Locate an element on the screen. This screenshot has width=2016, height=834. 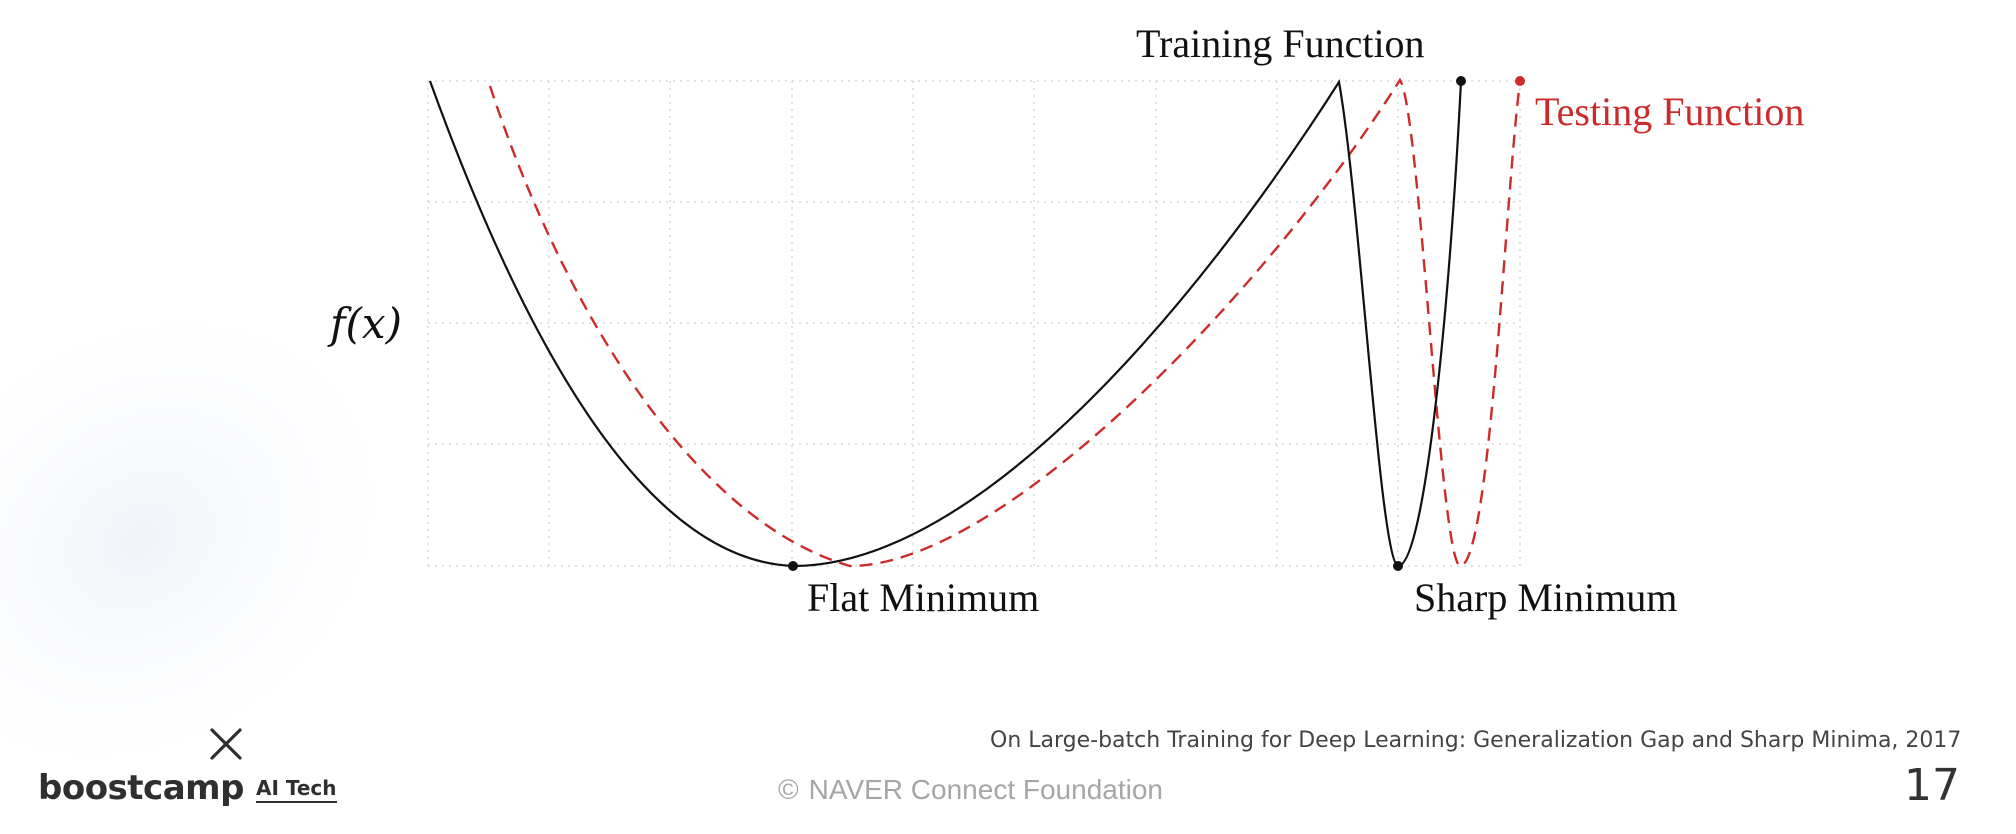
logo-subtitle: AI Tech is located at coordinates (296, 789).